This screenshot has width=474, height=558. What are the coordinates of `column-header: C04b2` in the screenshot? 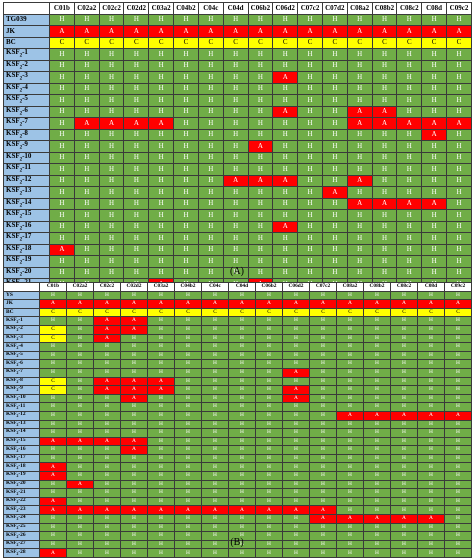 It's located at (186, 8).